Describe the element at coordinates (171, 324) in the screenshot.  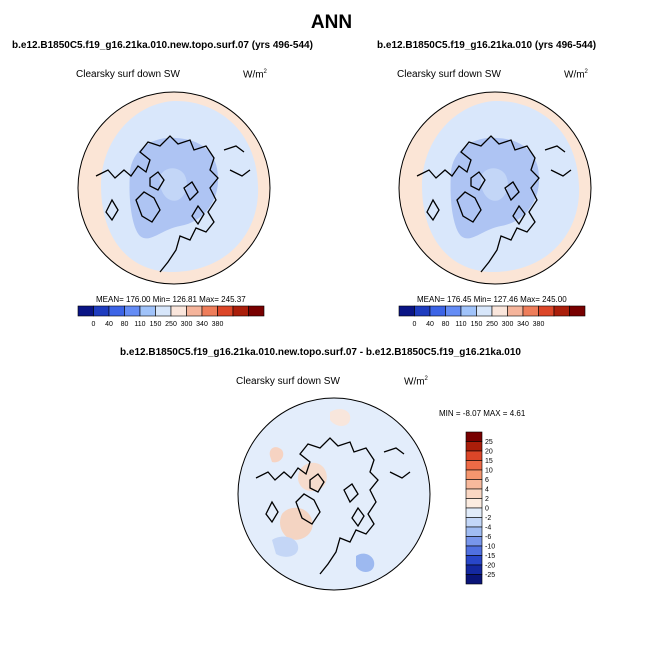
I see `colorbar-1-tick-label: 250` at that location.